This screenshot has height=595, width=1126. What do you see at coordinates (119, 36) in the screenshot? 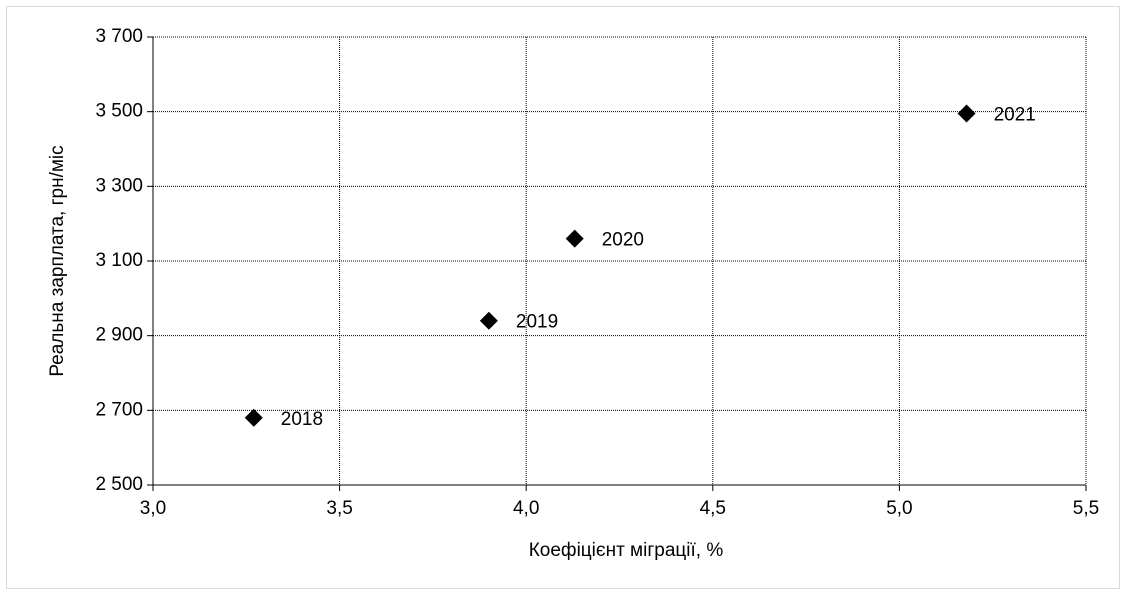
I see `y-tick-label: 3 700` at bounding box center [119, 36].